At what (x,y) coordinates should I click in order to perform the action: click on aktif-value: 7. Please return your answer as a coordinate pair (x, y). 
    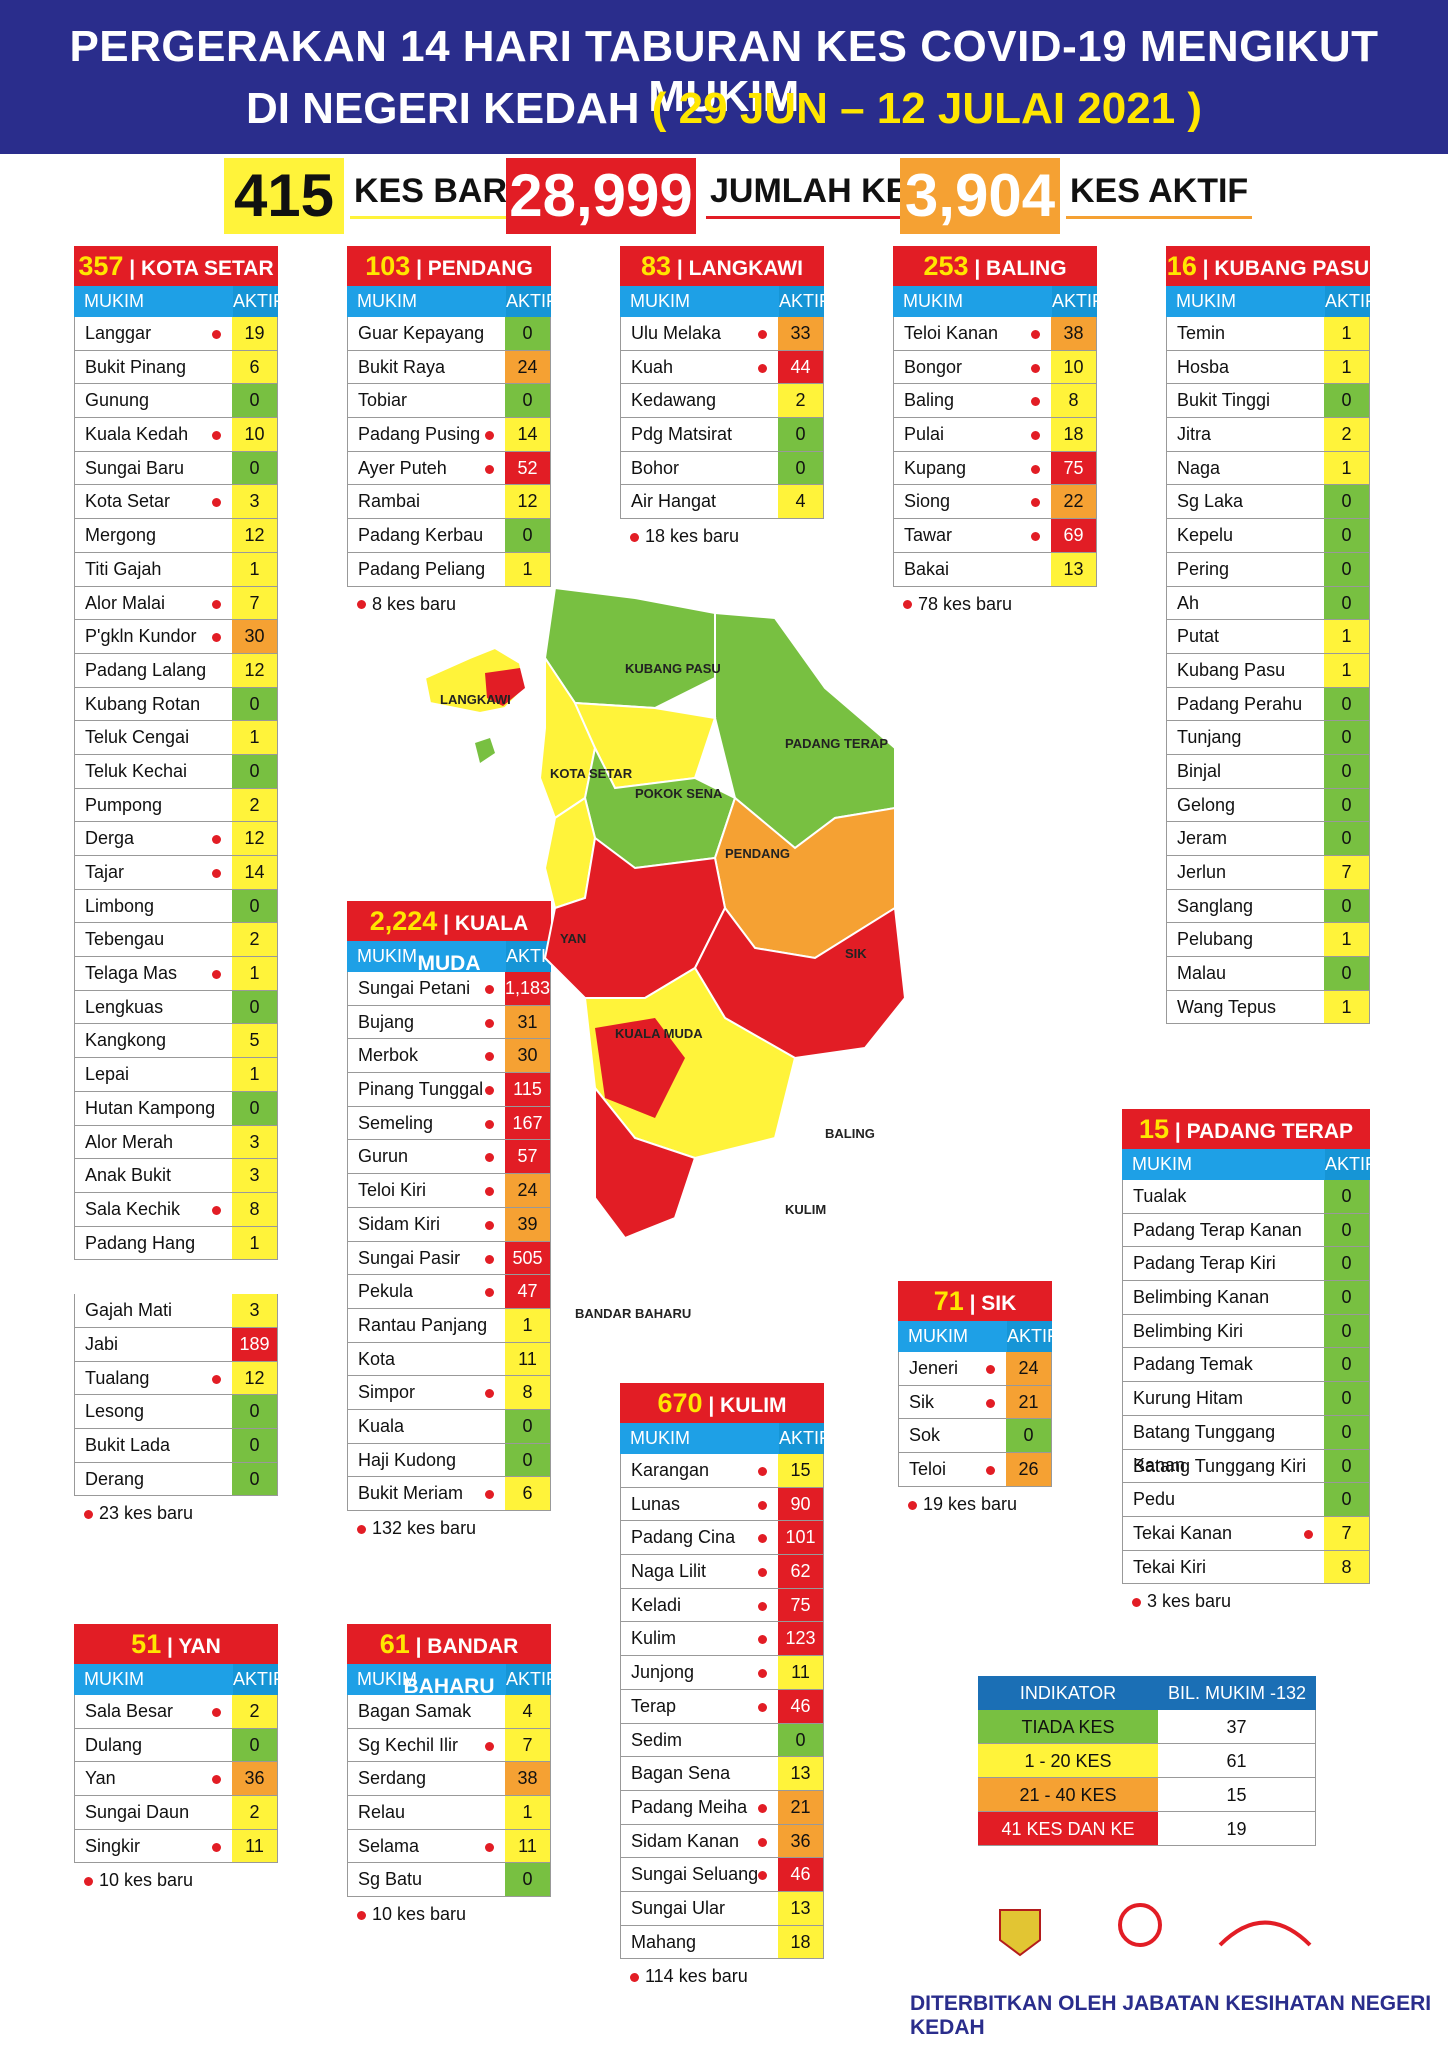
    Looking at the image, I should click on (1346, 1533).